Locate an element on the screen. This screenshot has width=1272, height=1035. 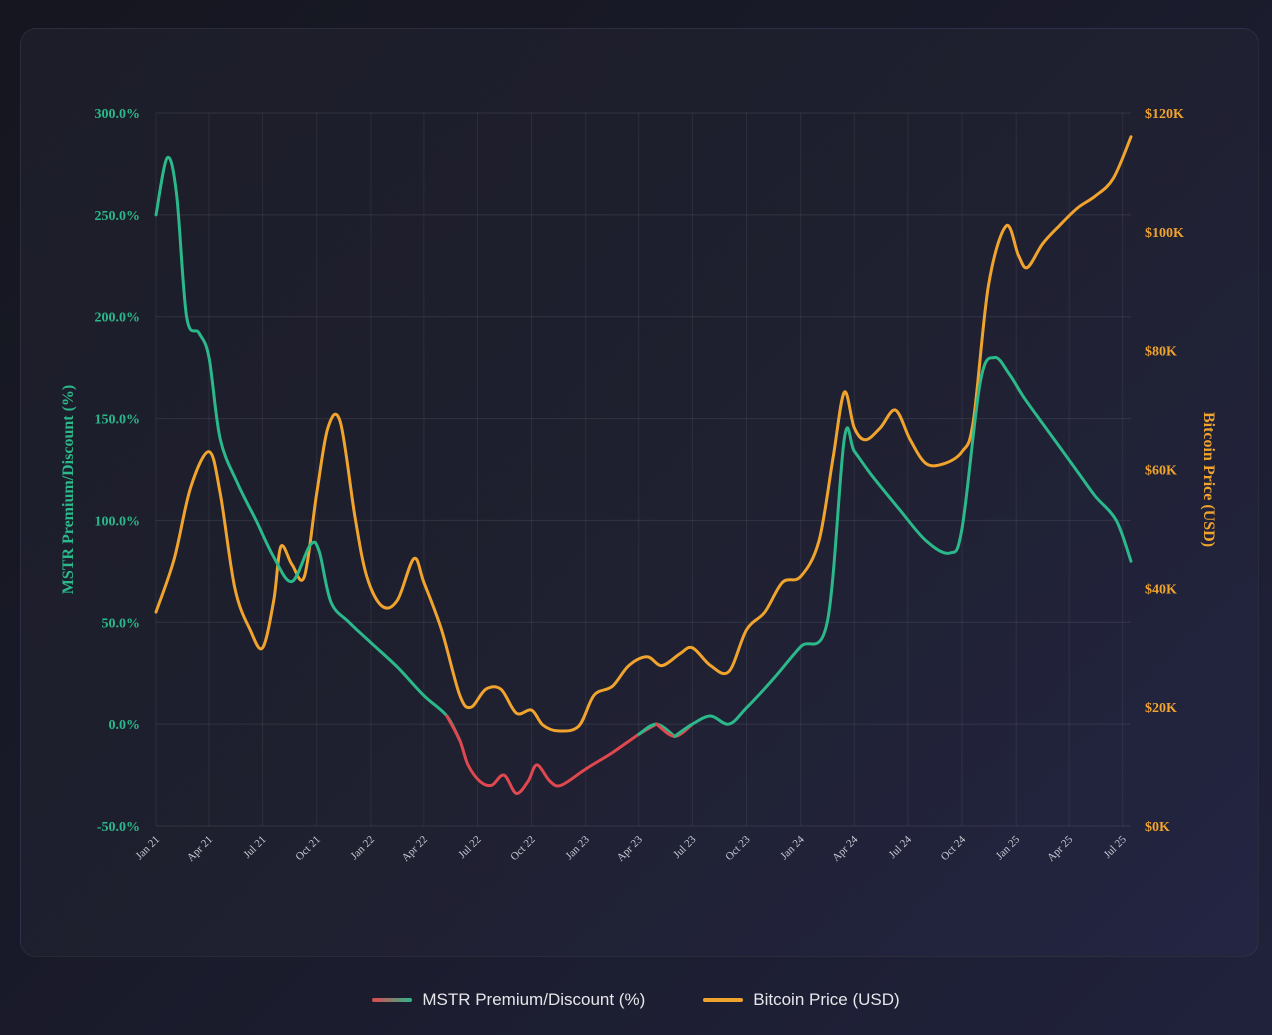
x-tick-label: Jan 24 is located at coordinates (792, 847).